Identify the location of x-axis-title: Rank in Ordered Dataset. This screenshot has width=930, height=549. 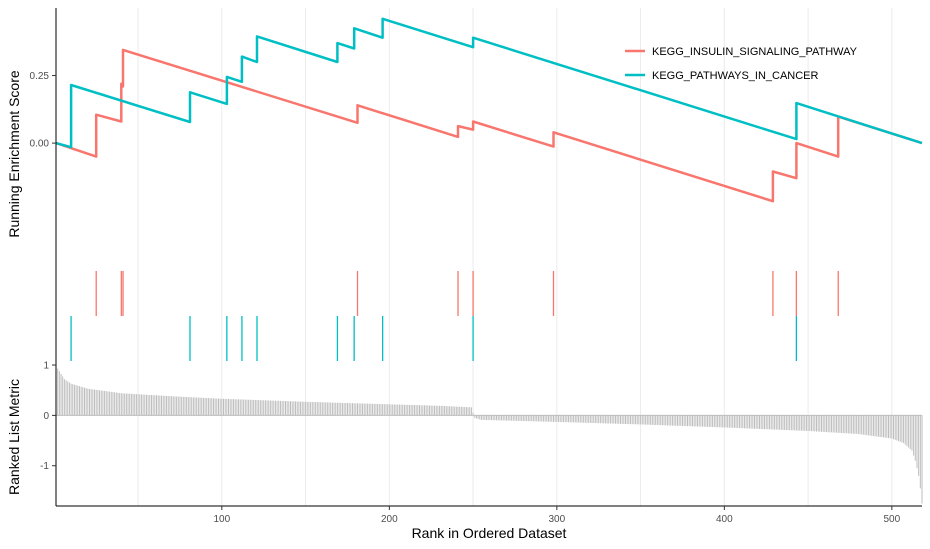
(489, 533).